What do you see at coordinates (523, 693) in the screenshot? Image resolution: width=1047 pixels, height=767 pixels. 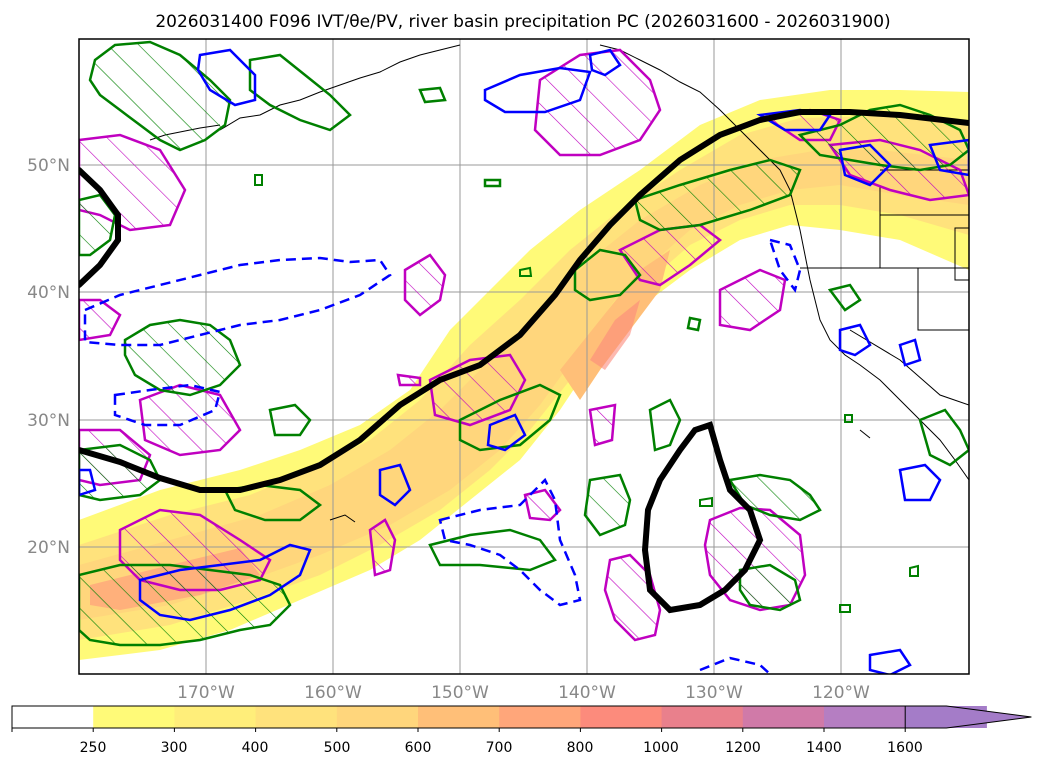 I see `longitude-labels: 170°W 160°W 150°W 140°W 130°W 120°W` at bounding box center [523, 693].